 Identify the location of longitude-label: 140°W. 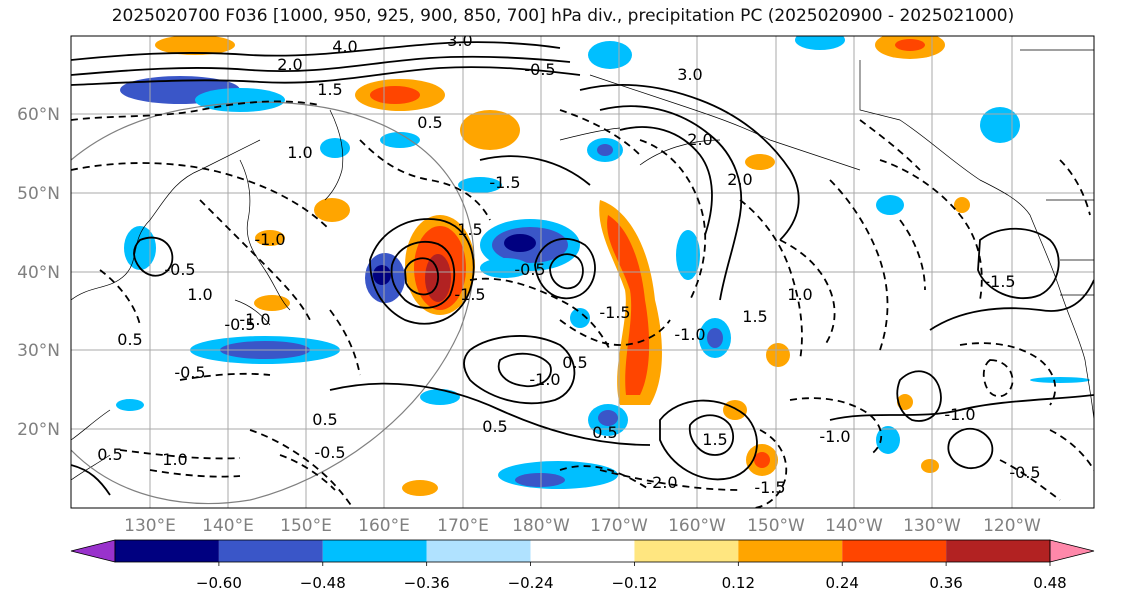
(854, 526).